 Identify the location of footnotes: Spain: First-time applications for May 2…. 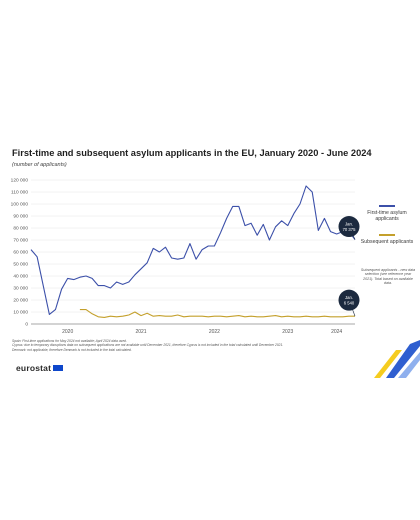
(177, 345).